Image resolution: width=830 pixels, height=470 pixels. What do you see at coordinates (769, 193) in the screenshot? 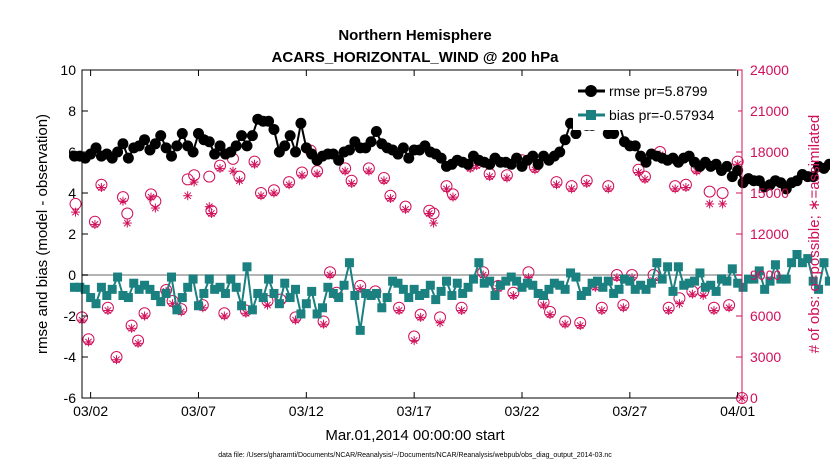
I see `y-tick-label-right: 15000` at bounding box center [769, 193].